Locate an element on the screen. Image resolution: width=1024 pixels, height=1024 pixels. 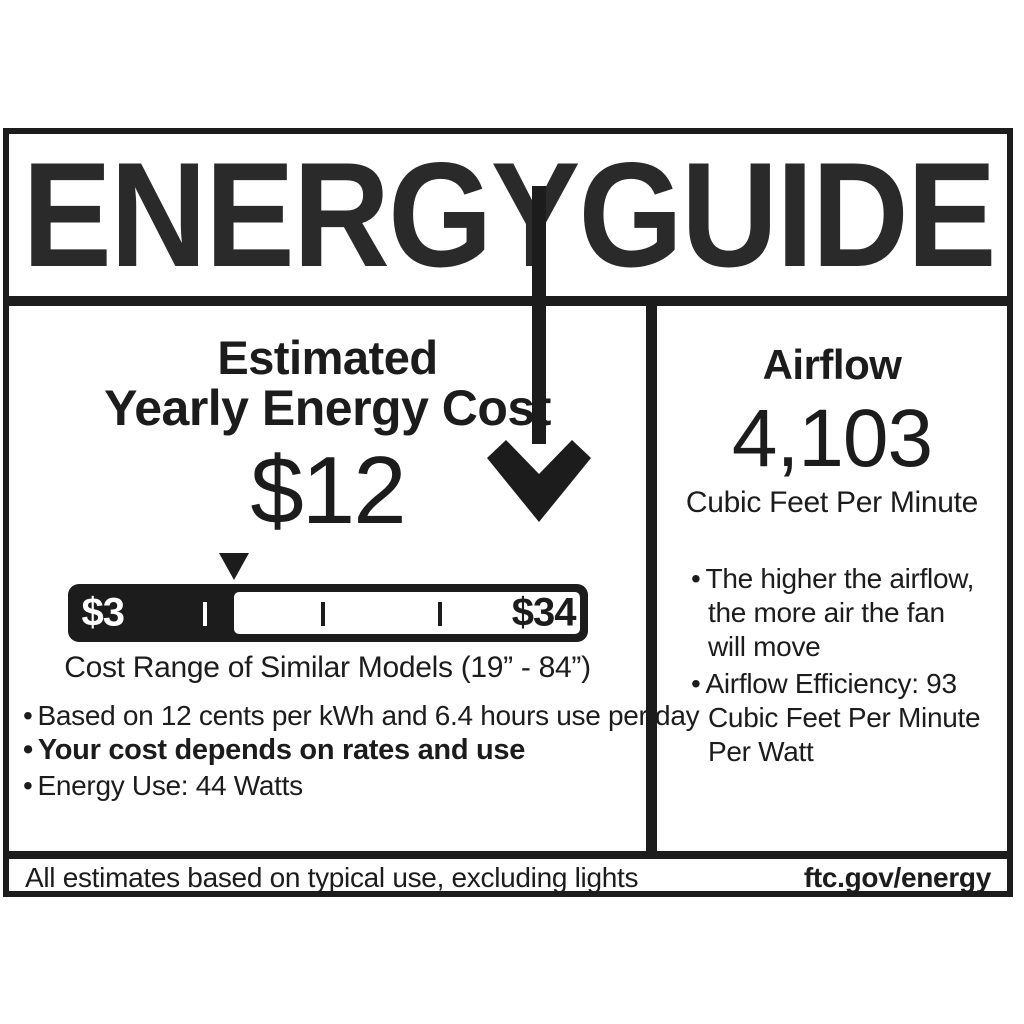
estimated-heading-line1: Estimated is located at coordinates (327, 357).